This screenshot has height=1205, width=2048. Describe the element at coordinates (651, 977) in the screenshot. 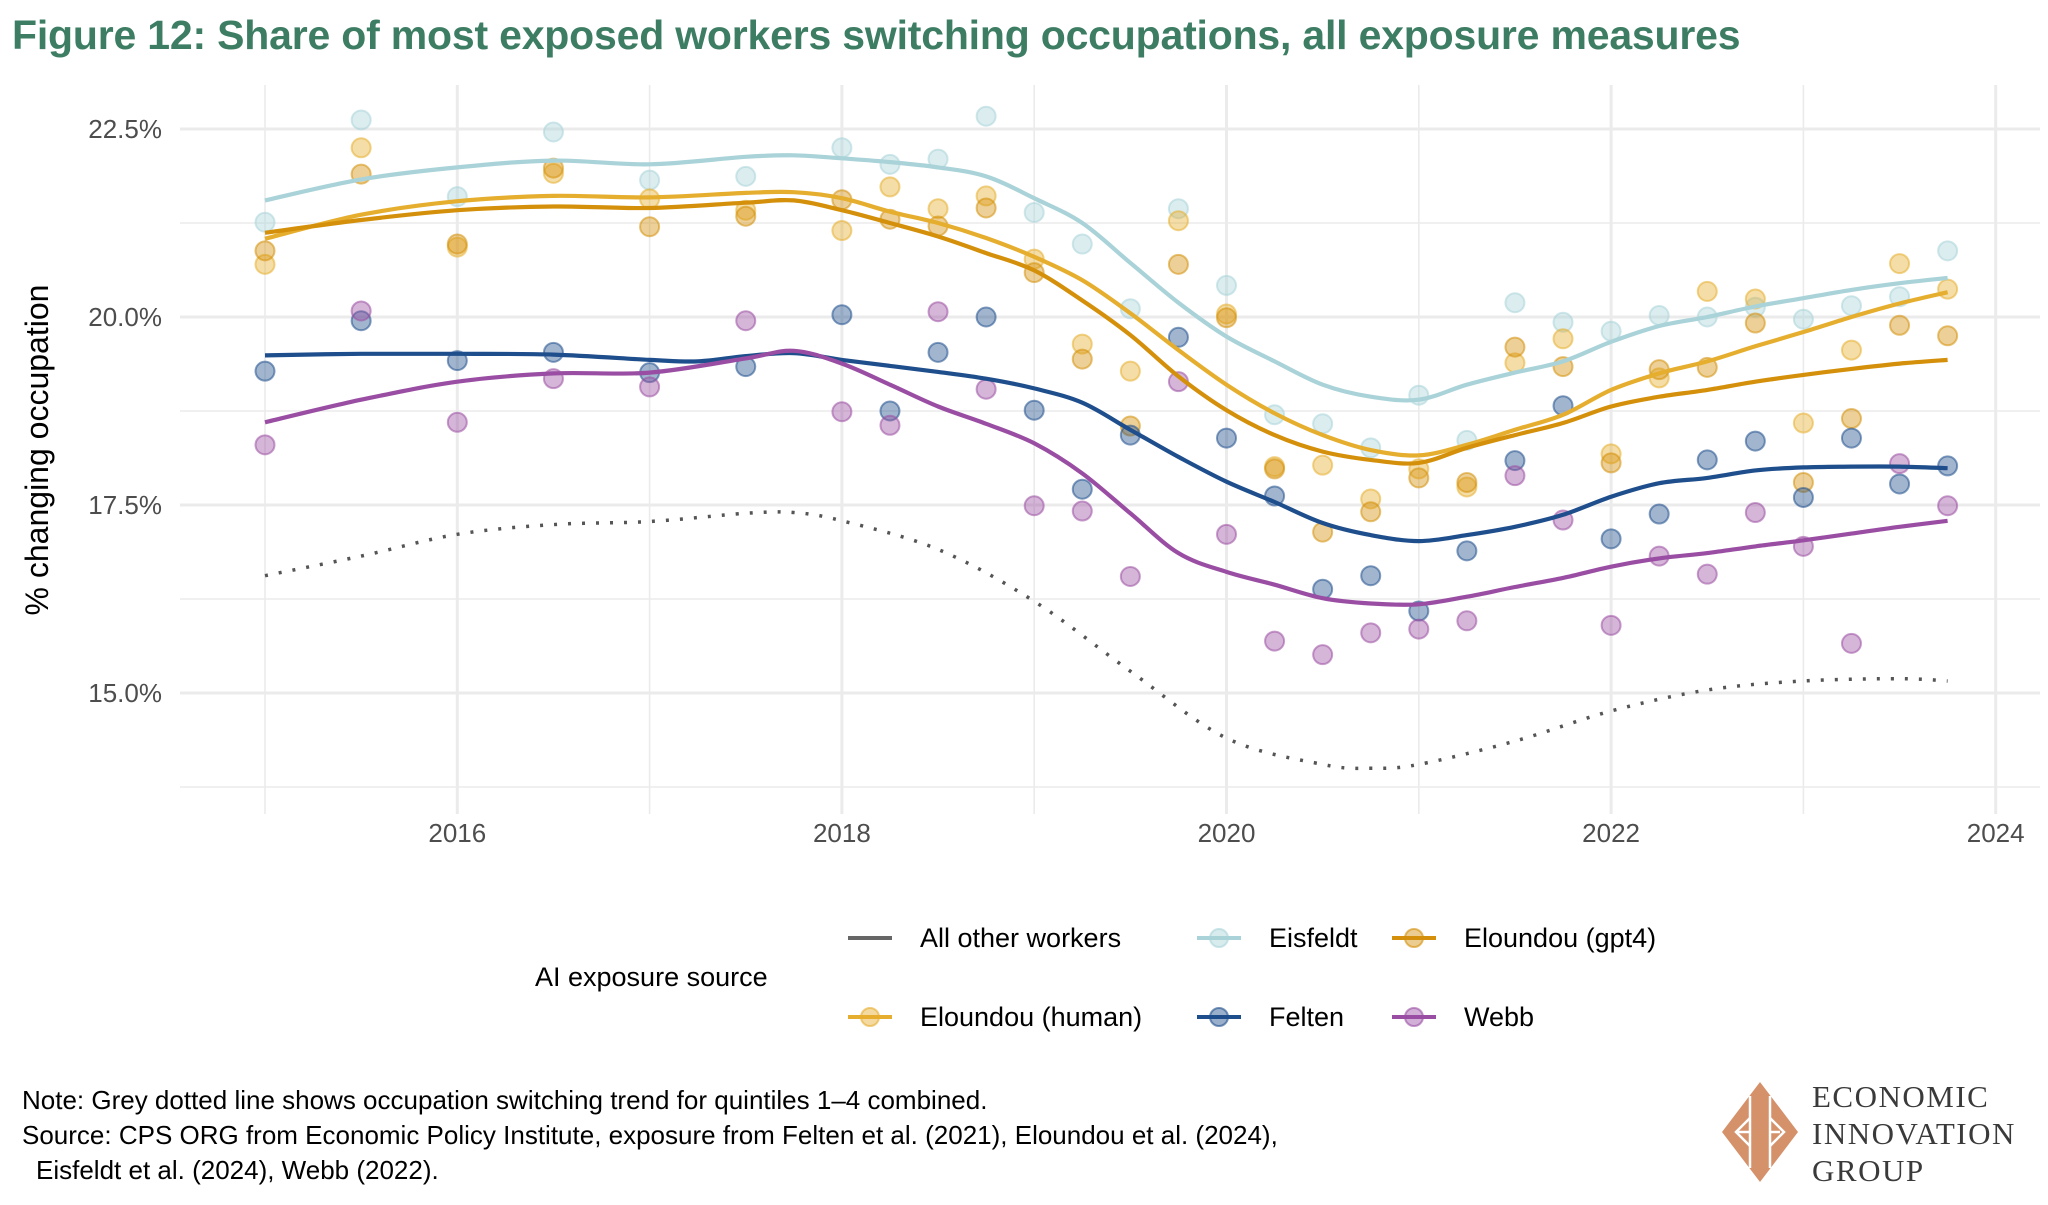

I see `legend-title: AI exposure source` at that location.